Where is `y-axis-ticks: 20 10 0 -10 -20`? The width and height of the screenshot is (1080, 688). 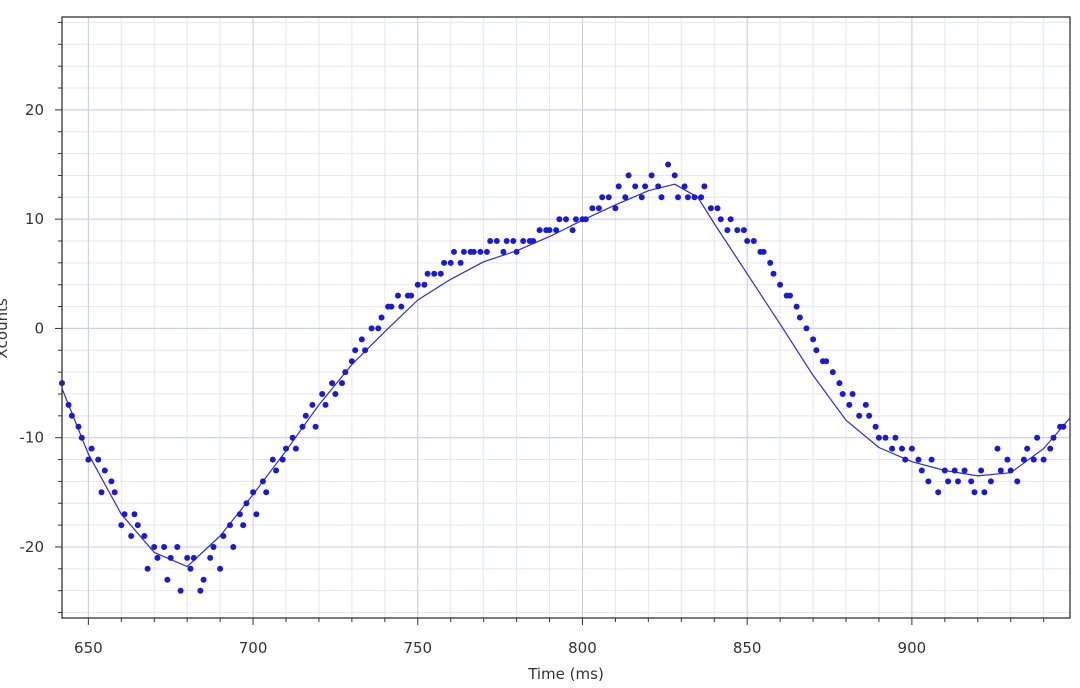
y-axis-ticks: 20 10 0 -10 -20 is located at coordinates (41, 317).